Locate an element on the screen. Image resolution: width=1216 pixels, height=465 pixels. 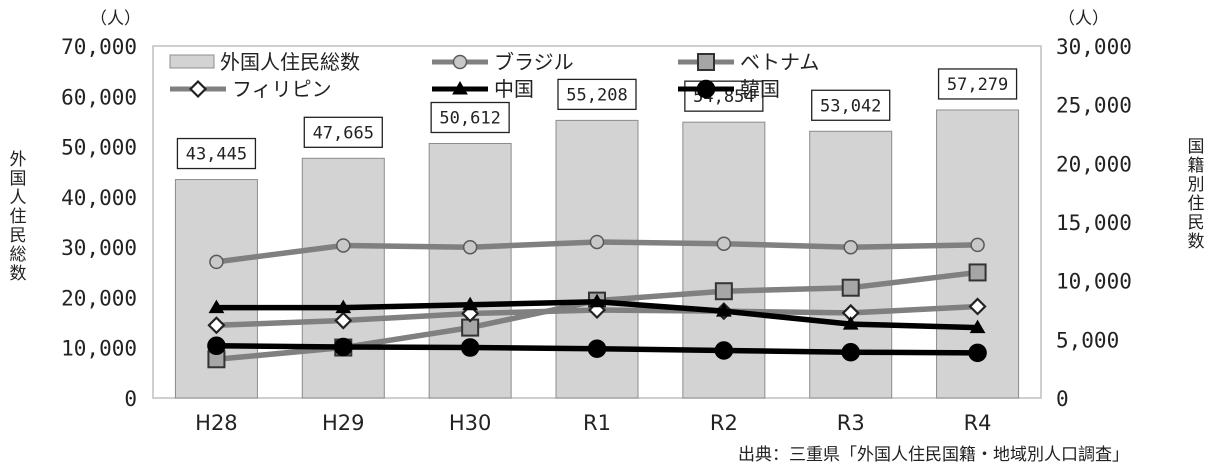
right-tick-5: 25,000 is located at coordinates (1094, 106).